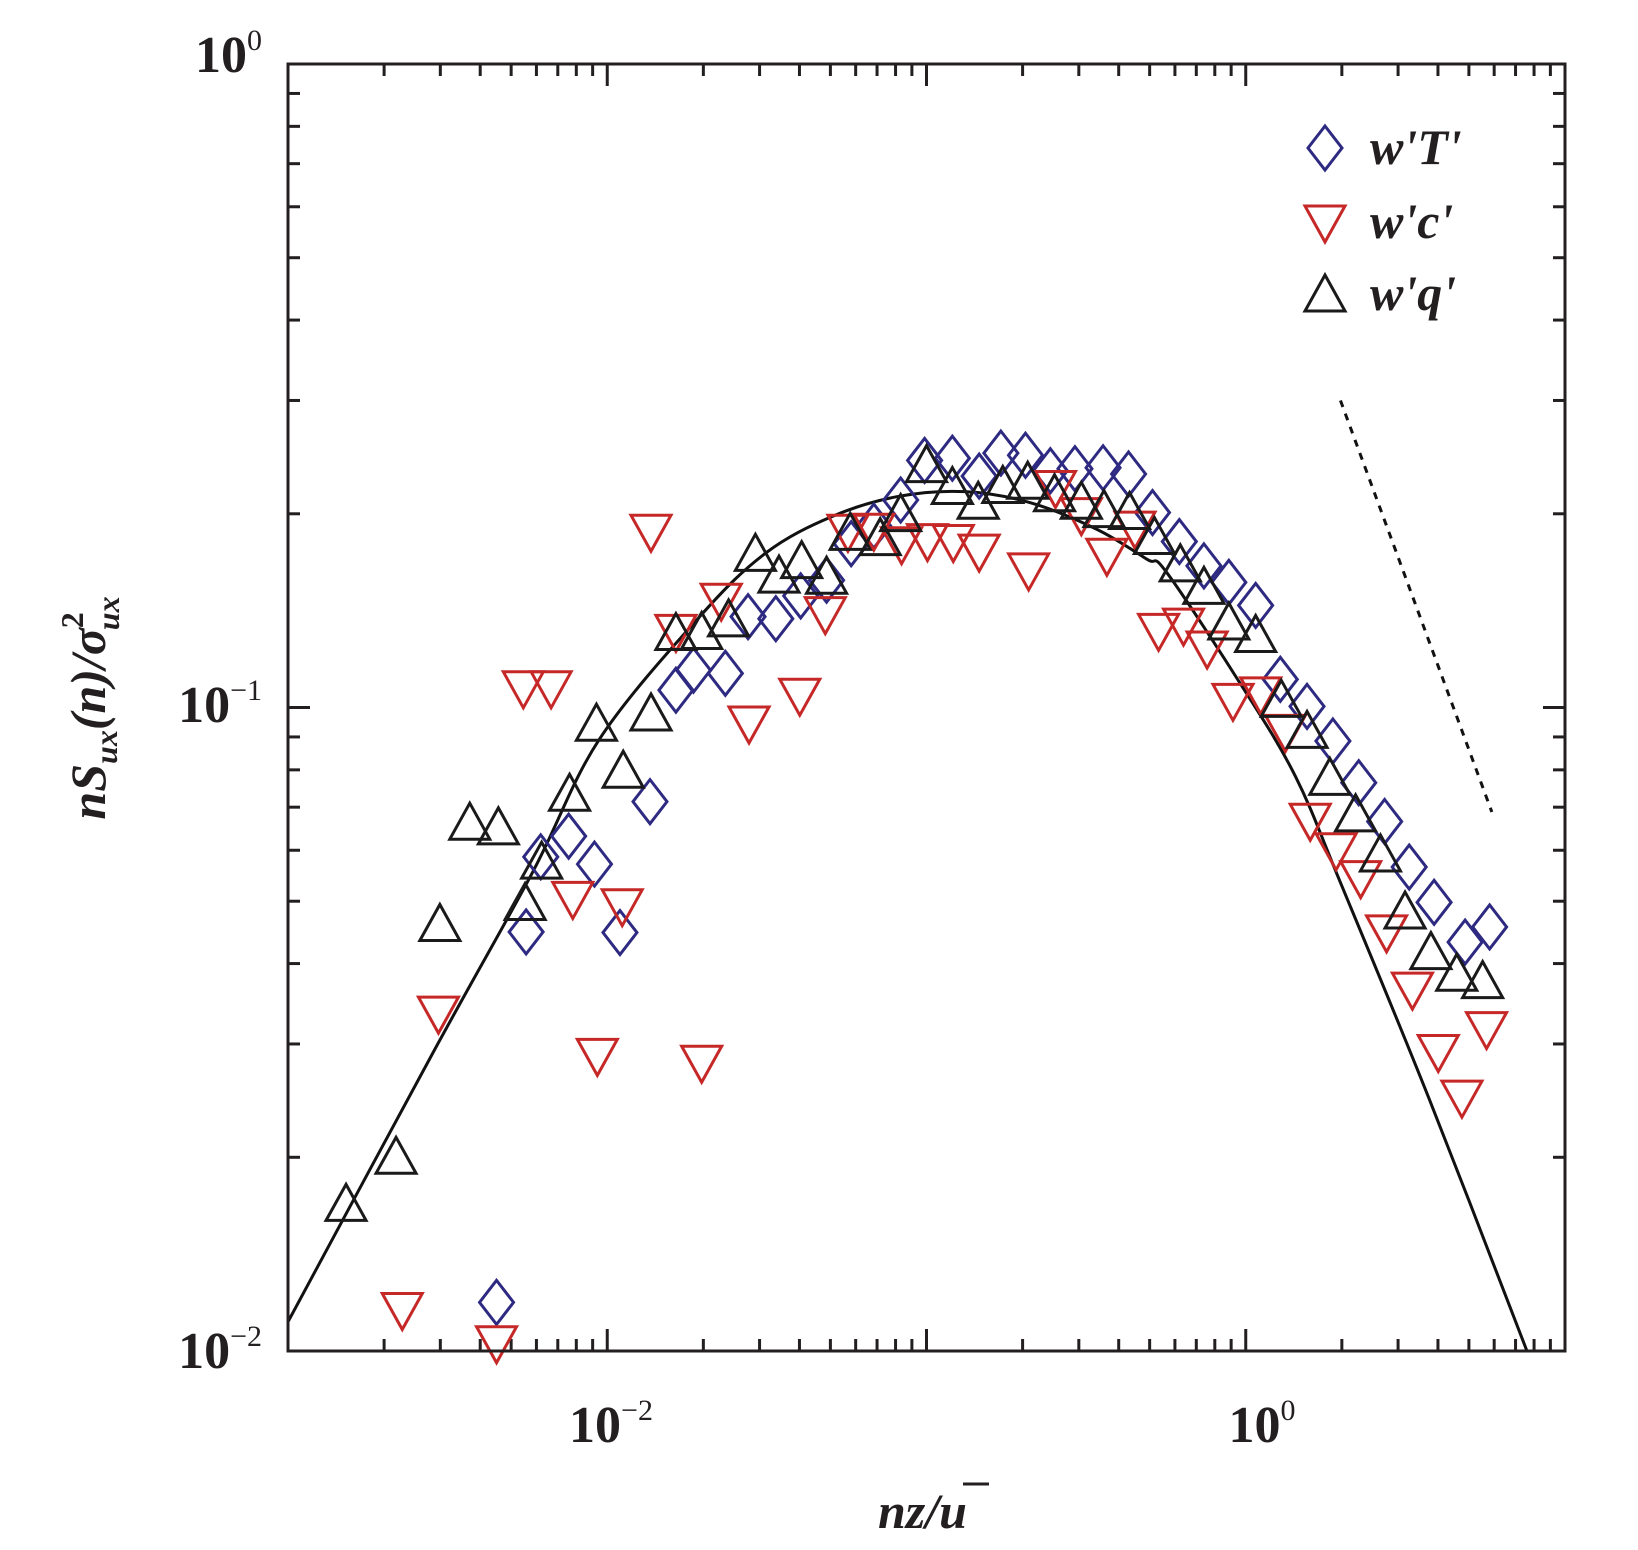  I want to click on y-tick-label-exponent: −2, so click(246, 1336).